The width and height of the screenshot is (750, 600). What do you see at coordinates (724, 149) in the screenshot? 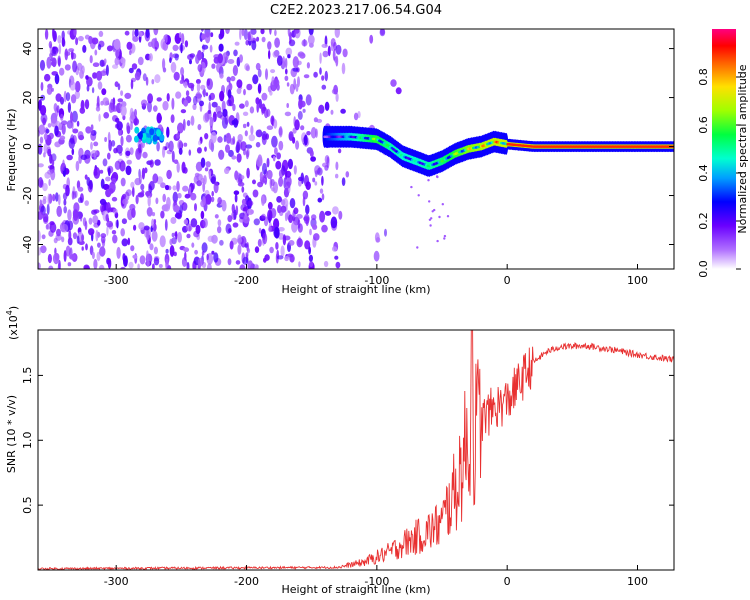
I see `colorbar-gradient` at bounding box center [724, 149].